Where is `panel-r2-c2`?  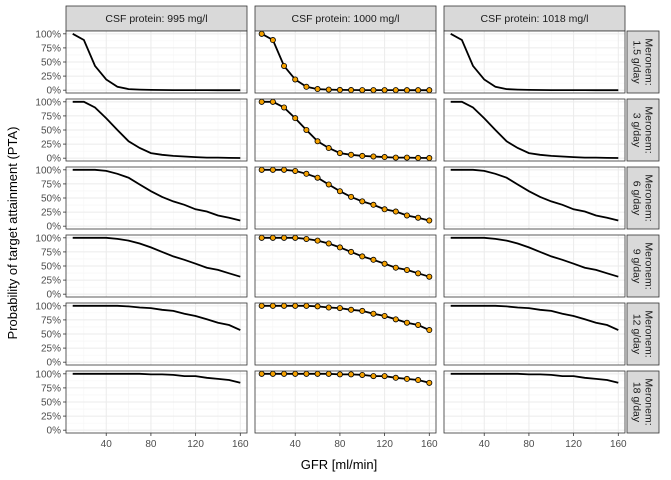
panel-r2-c2 is located at coordinates (345, 130).